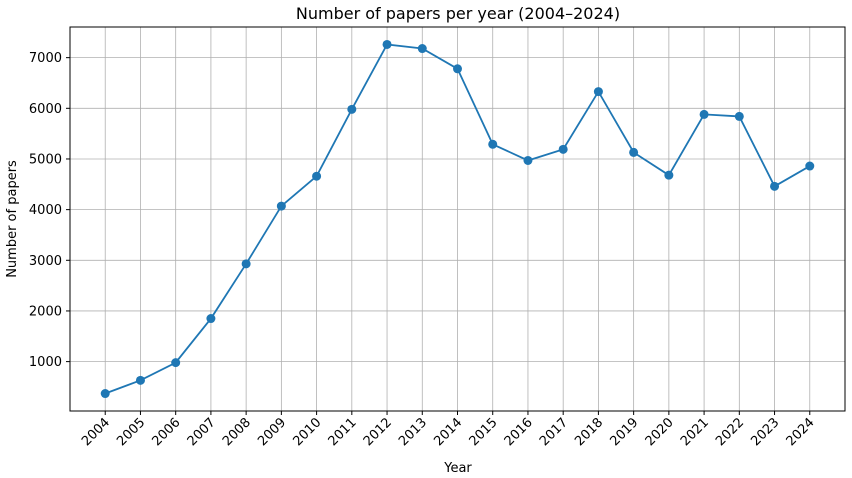 The width and height of the screenshot is (852, 478). What do you see at coordinates (237, 432) in the screenshot?
I see `x-tick-label: 2008` at bounding box center [237, 432].